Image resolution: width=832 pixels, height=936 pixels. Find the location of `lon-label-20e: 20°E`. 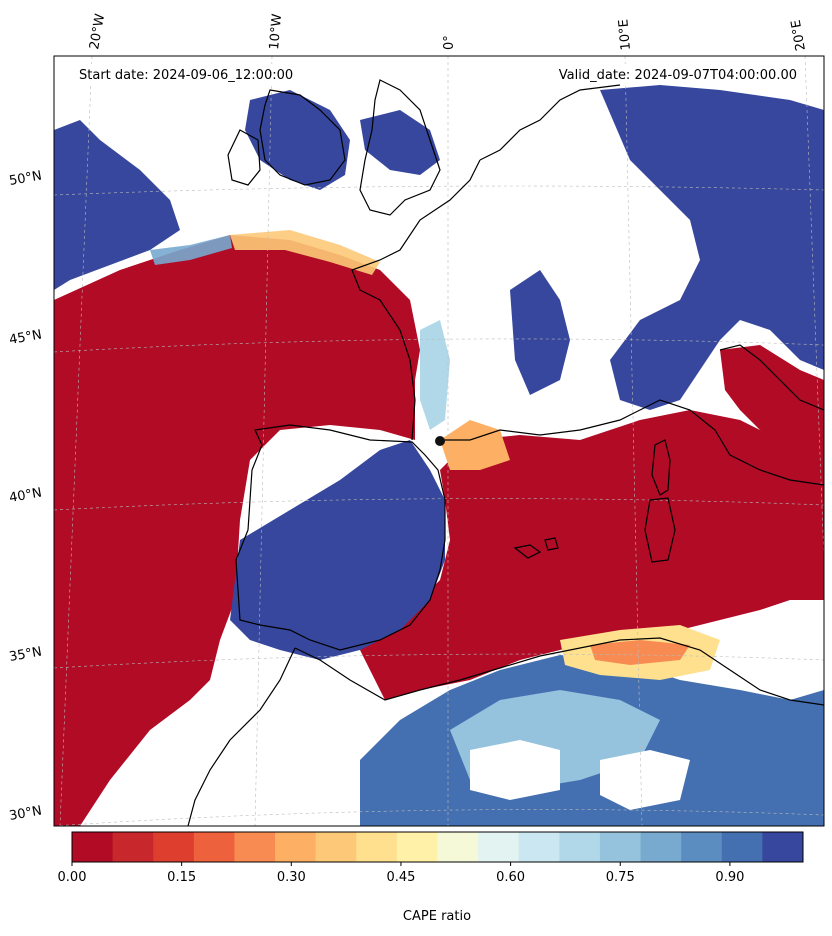

lon-label-20e: 20°E is located at coordinates (799, 35).